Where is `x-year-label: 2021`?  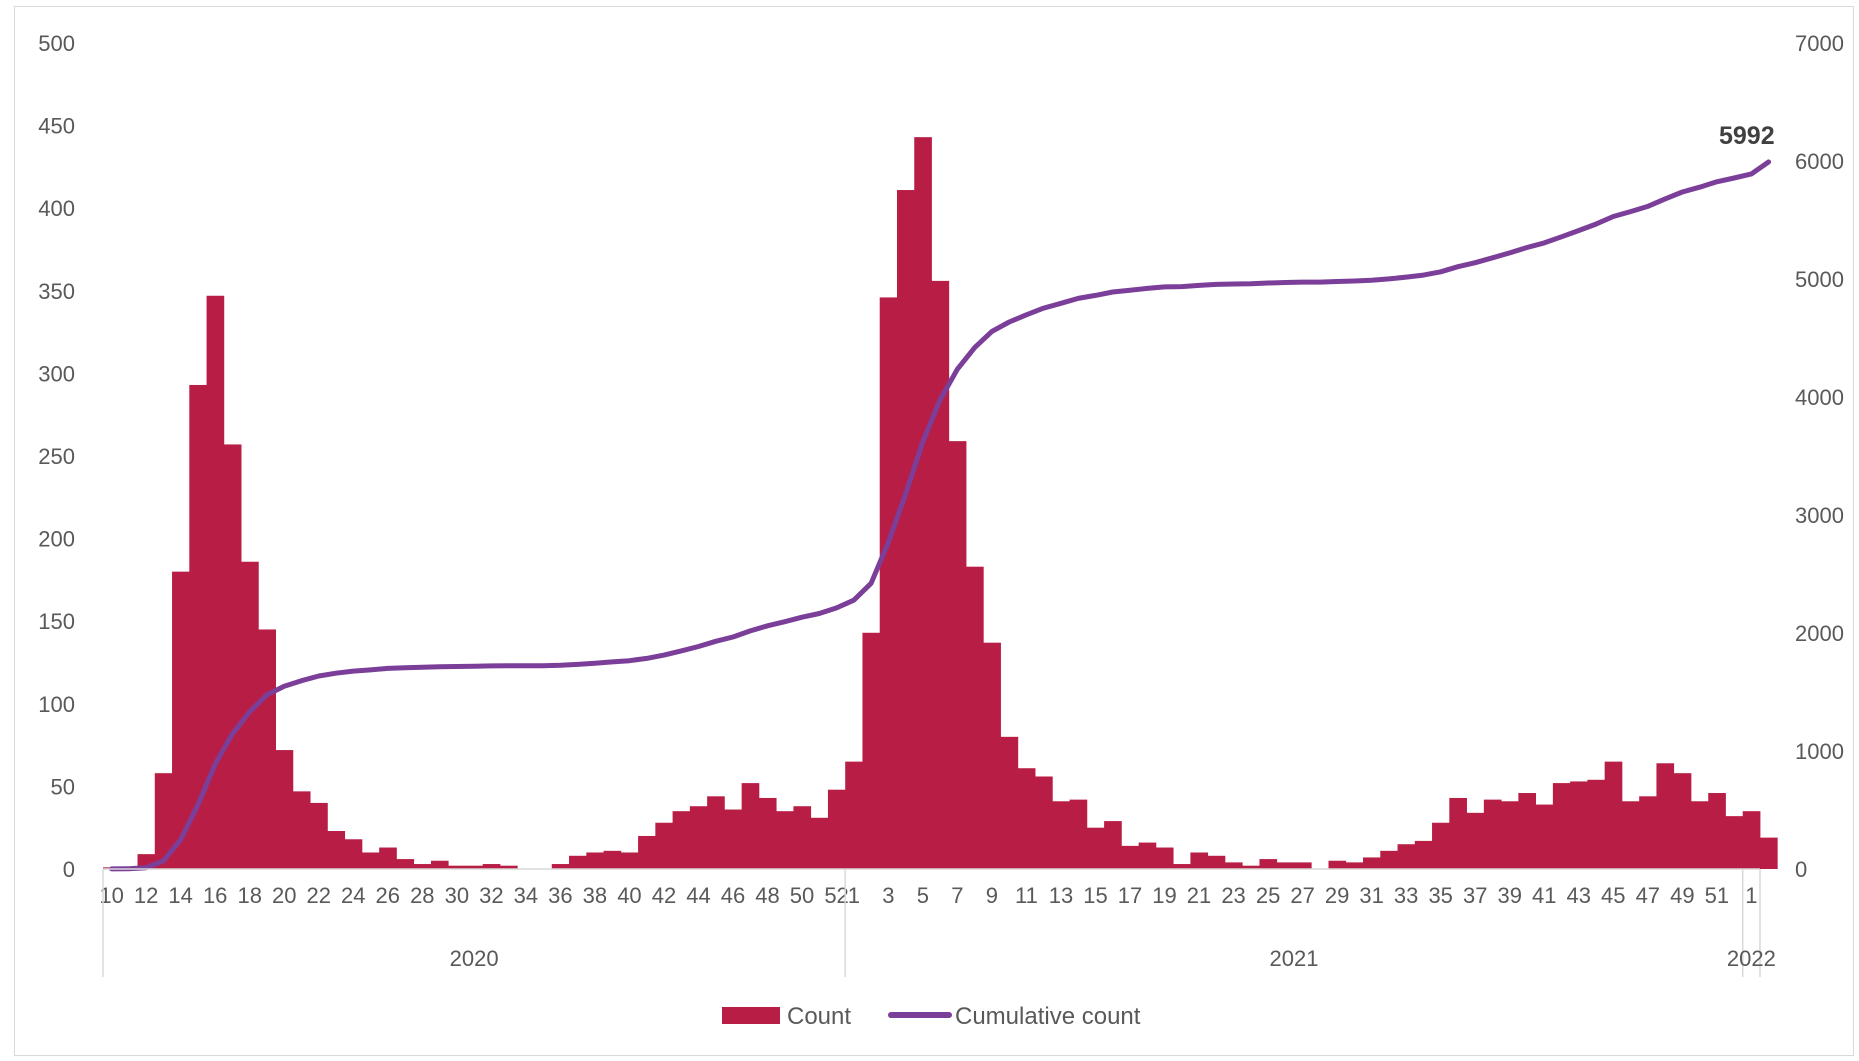
x-year-label: 2021 is located at coordinates (1293, 958).